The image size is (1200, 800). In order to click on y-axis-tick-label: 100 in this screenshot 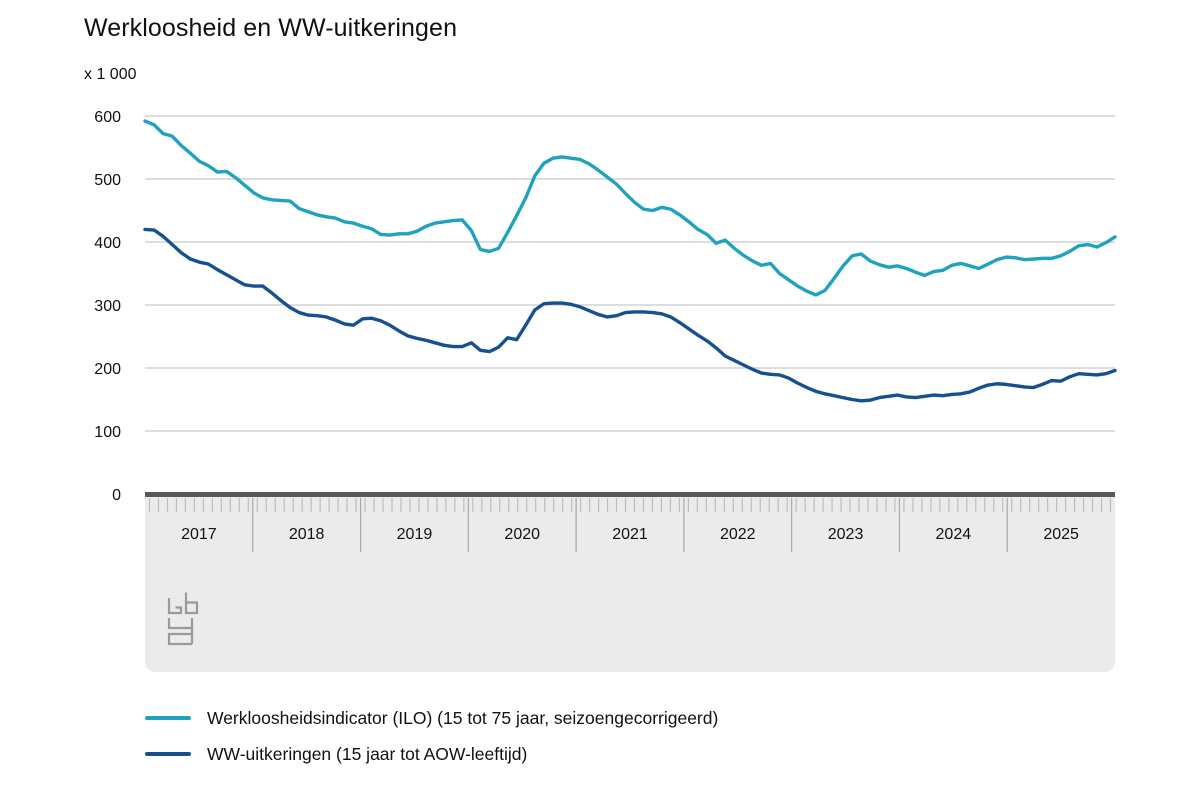, I will do `click(107, 432)`.